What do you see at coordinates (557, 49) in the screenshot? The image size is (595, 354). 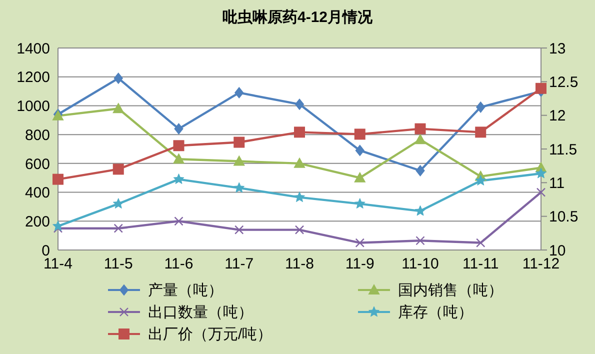 I see `y2-tick-label: 13` at bounding box center [557, 49].